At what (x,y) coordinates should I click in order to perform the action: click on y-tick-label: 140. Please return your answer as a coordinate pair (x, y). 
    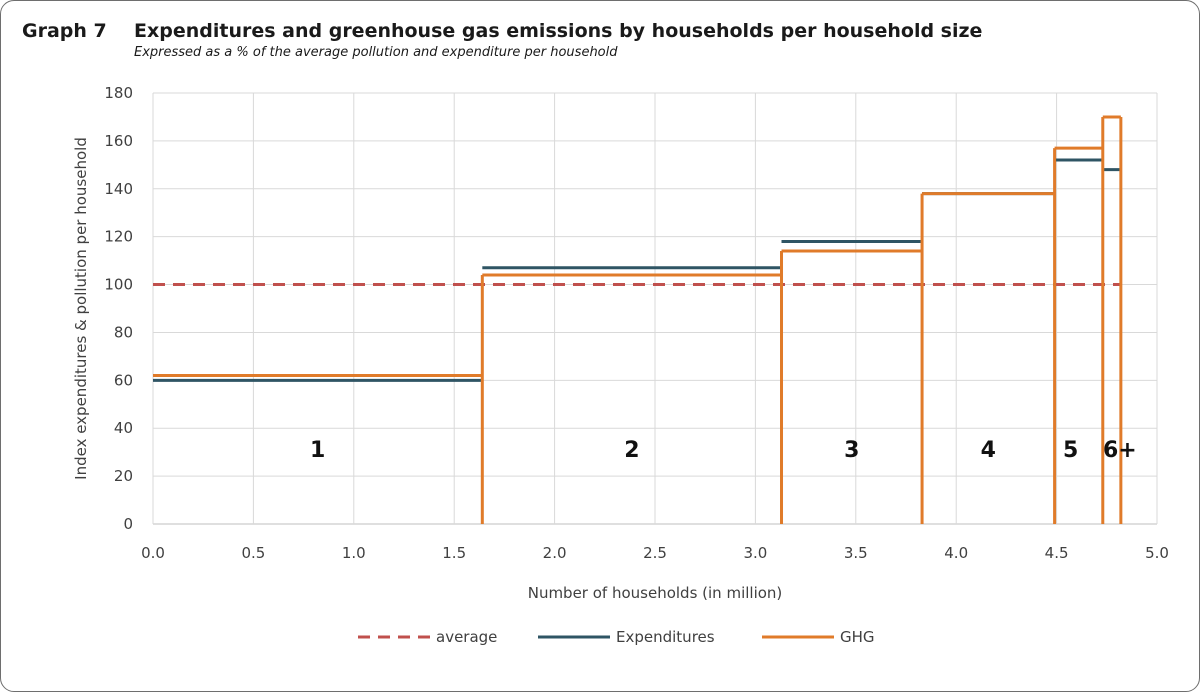
    Looking at the image, I should click on (118, 189).